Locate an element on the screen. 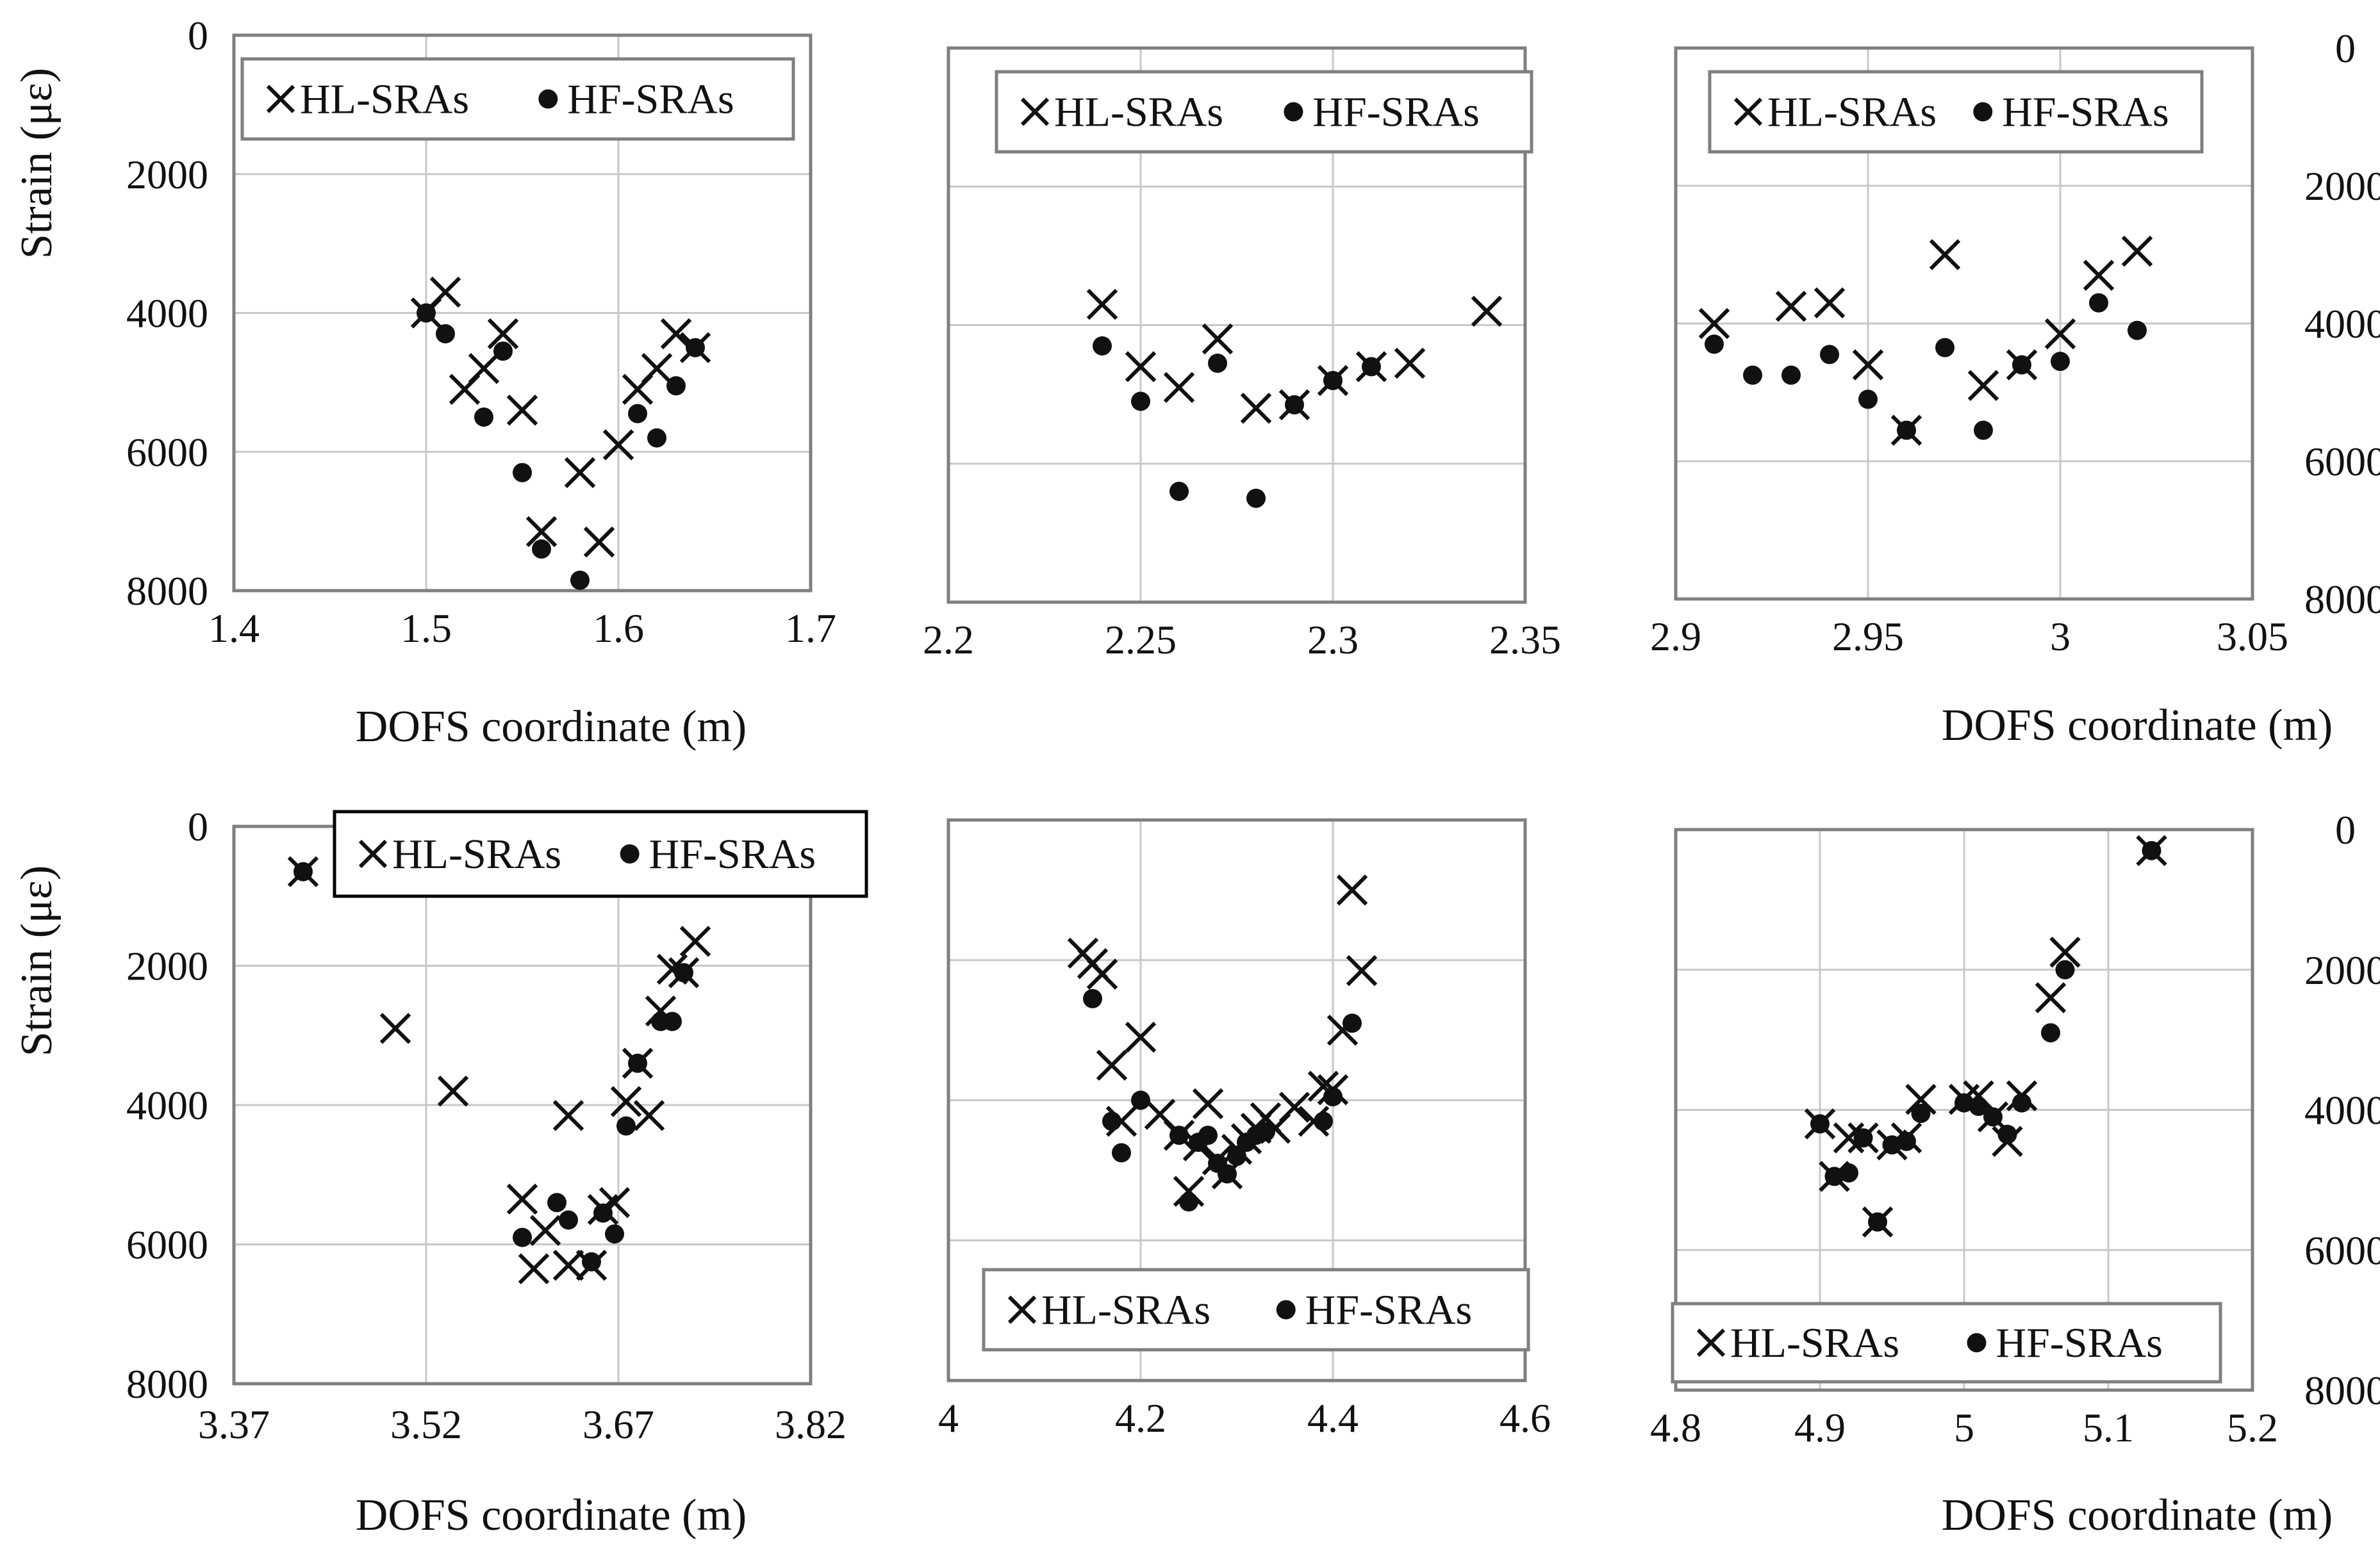  y-axis-title: Strain (με) is located at coordinates (37, 163).